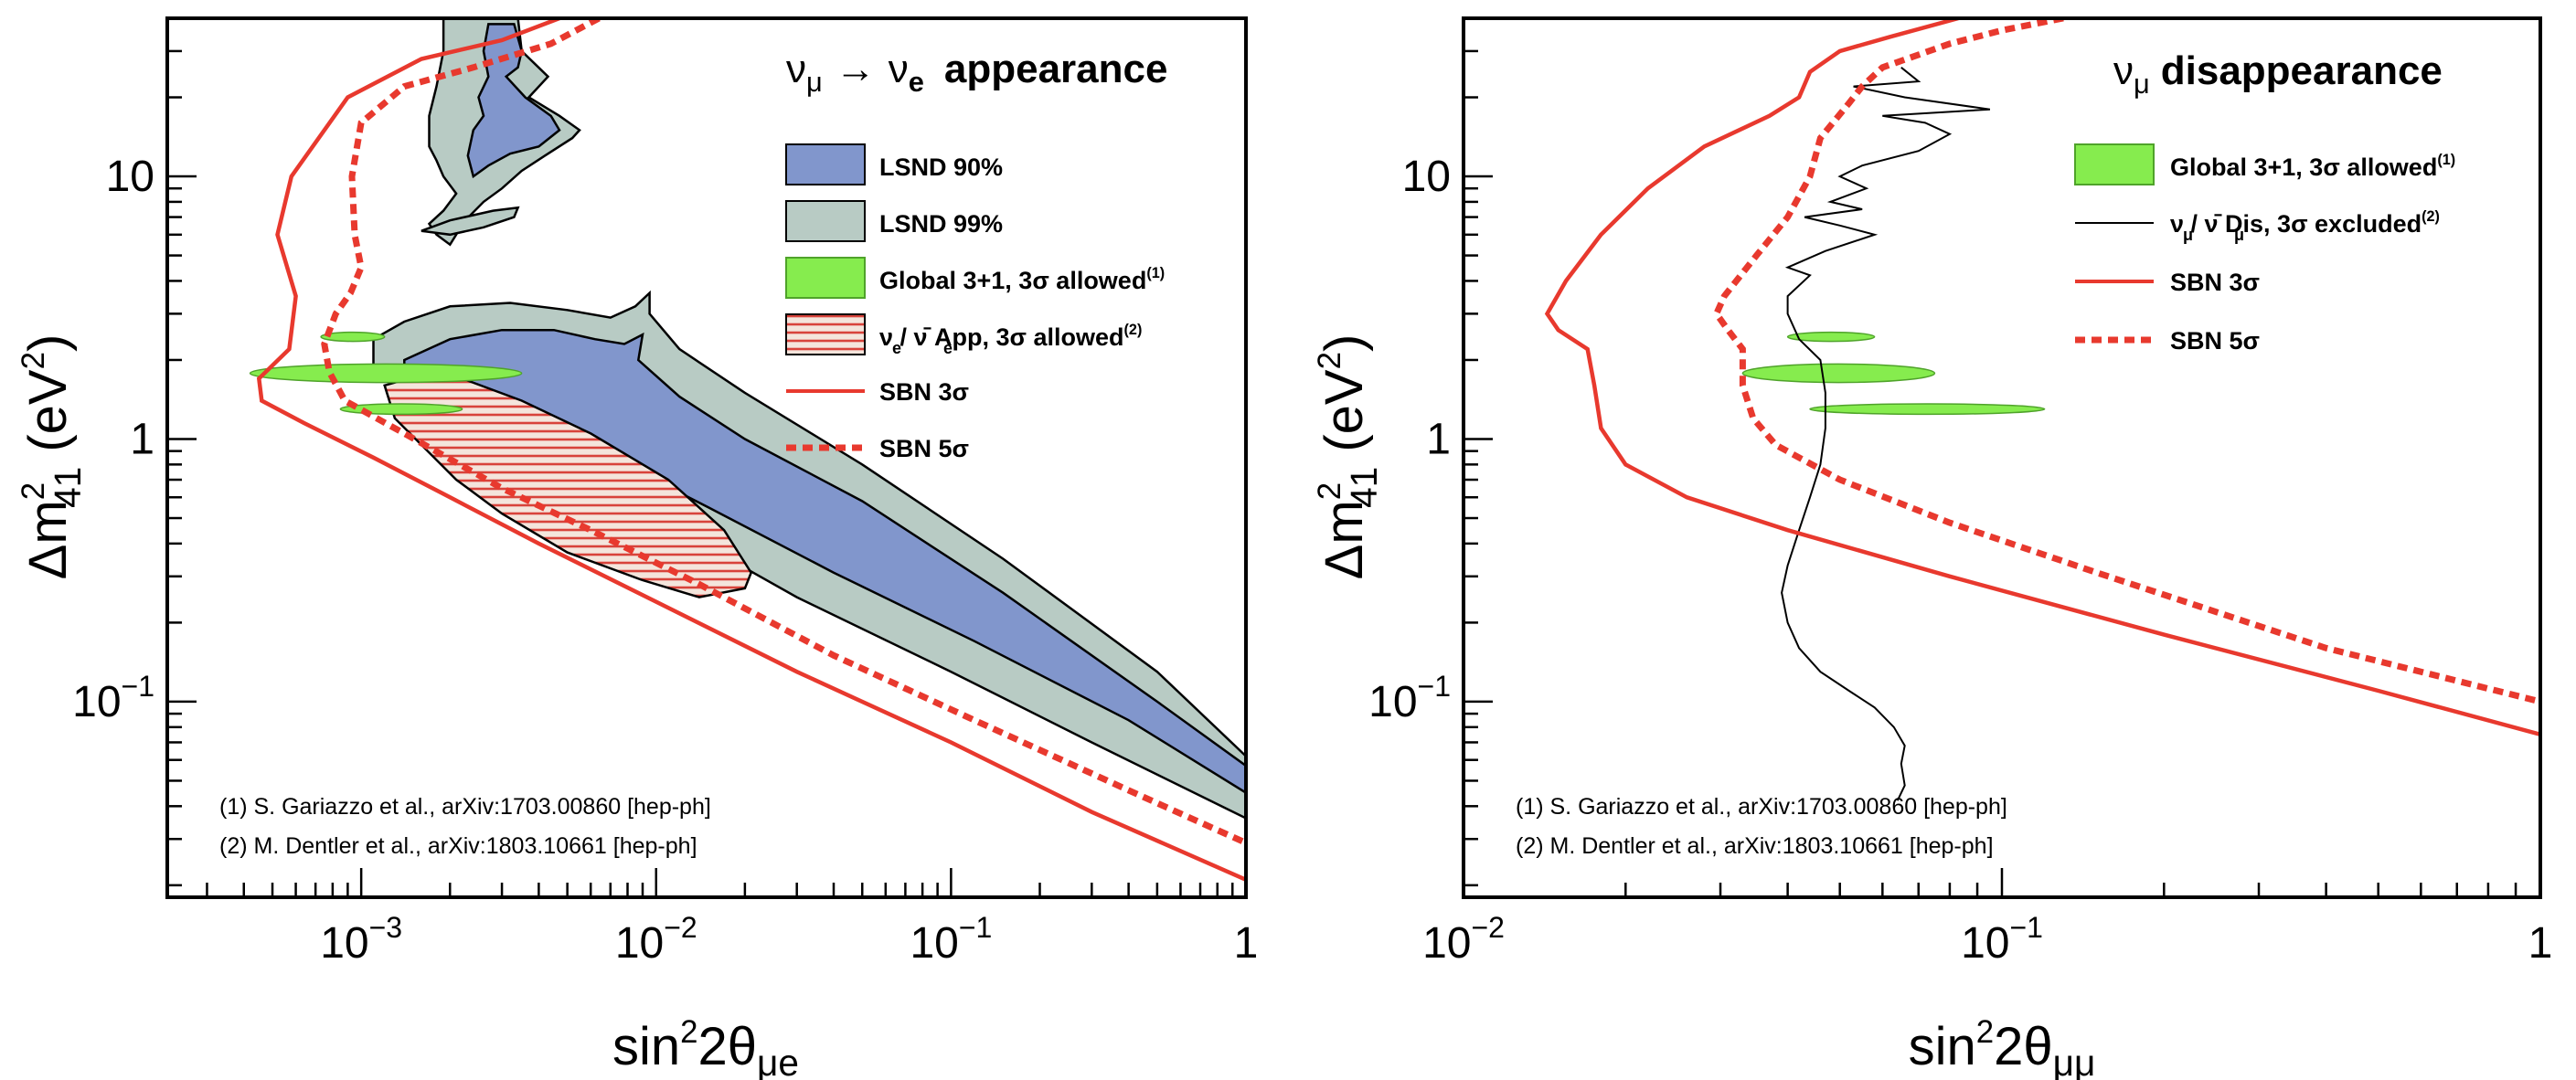  What do you see at coordinates (2541, 943) in the screenshot?
I see `disappearance-x-tick-label: 1` at bounding box center [2541, 943].